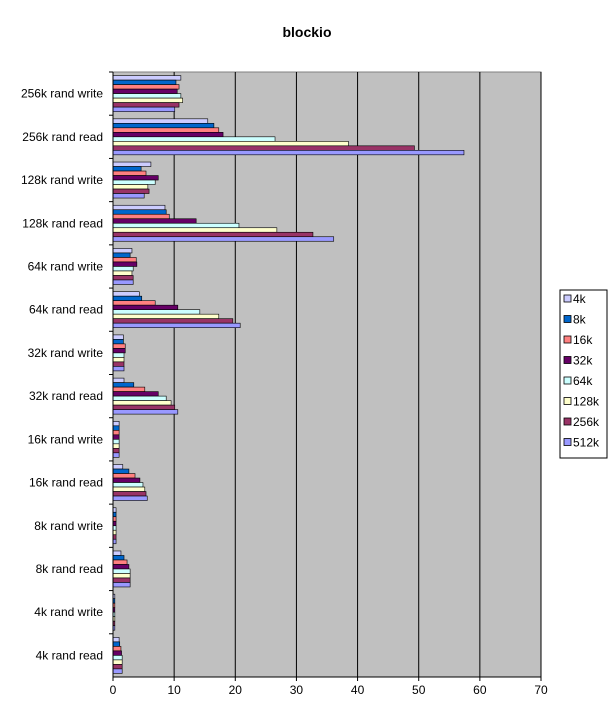 This screenshot has height=721, width=616. Describe the element at coordinates (66, 266) in the screenshot. I see `y-category-label: 64k rand write` at that location.